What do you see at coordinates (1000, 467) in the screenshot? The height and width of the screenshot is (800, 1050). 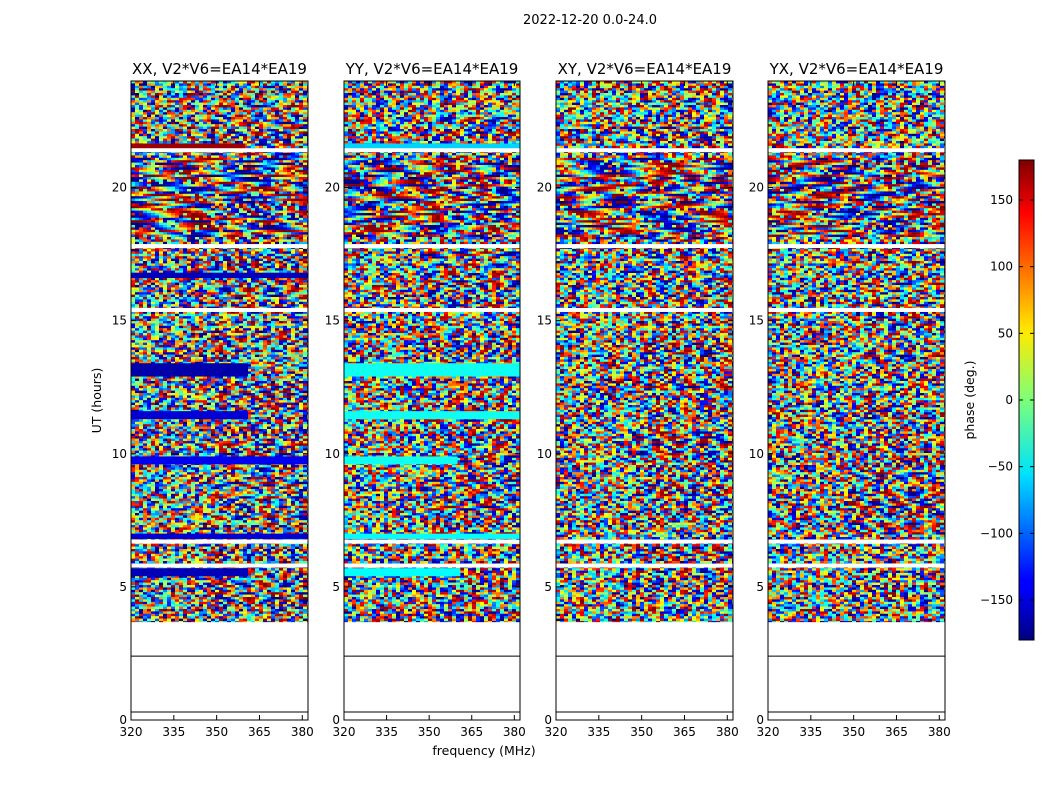 I see `colorbar-tick-label: −50` at bounding box center [1000, 467].